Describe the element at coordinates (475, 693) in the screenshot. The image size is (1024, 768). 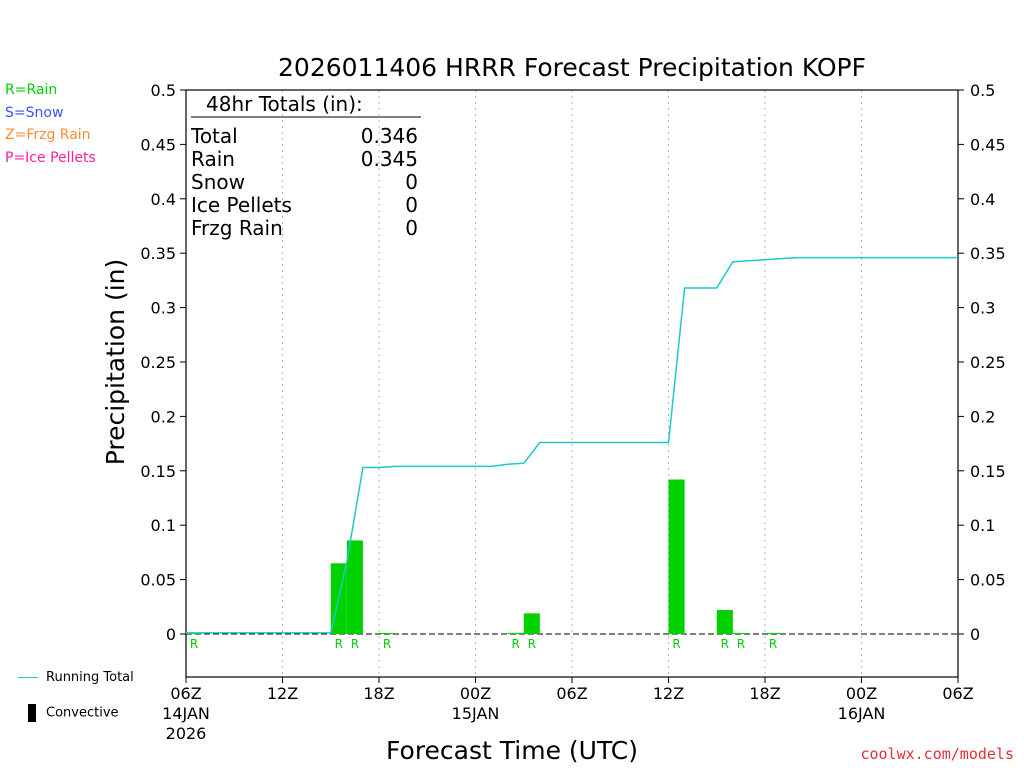
I see `x-tick-label-3: 00Z` at that location.